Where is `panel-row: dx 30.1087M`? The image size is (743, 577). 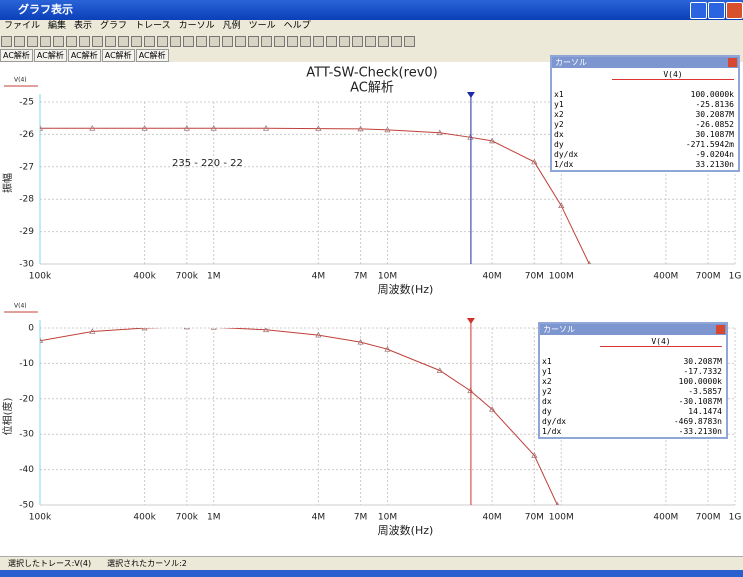
panel-row: dx 30.1087M is located at coordinates (645, 135).